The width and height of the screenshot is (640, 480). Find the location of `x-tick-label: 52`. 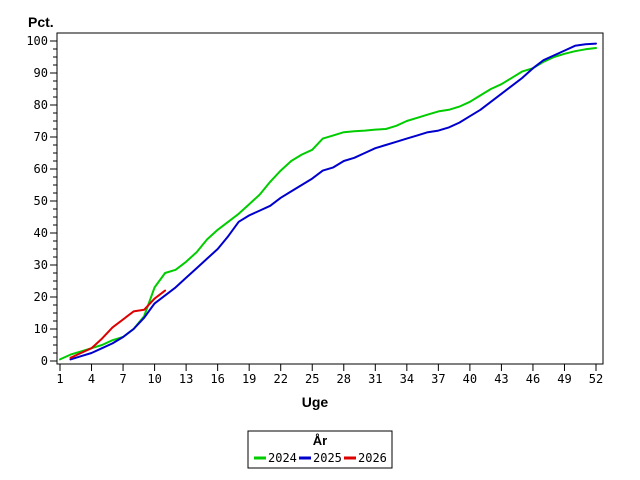

x-tick-label: 52 is located at coordinates (596, 379).